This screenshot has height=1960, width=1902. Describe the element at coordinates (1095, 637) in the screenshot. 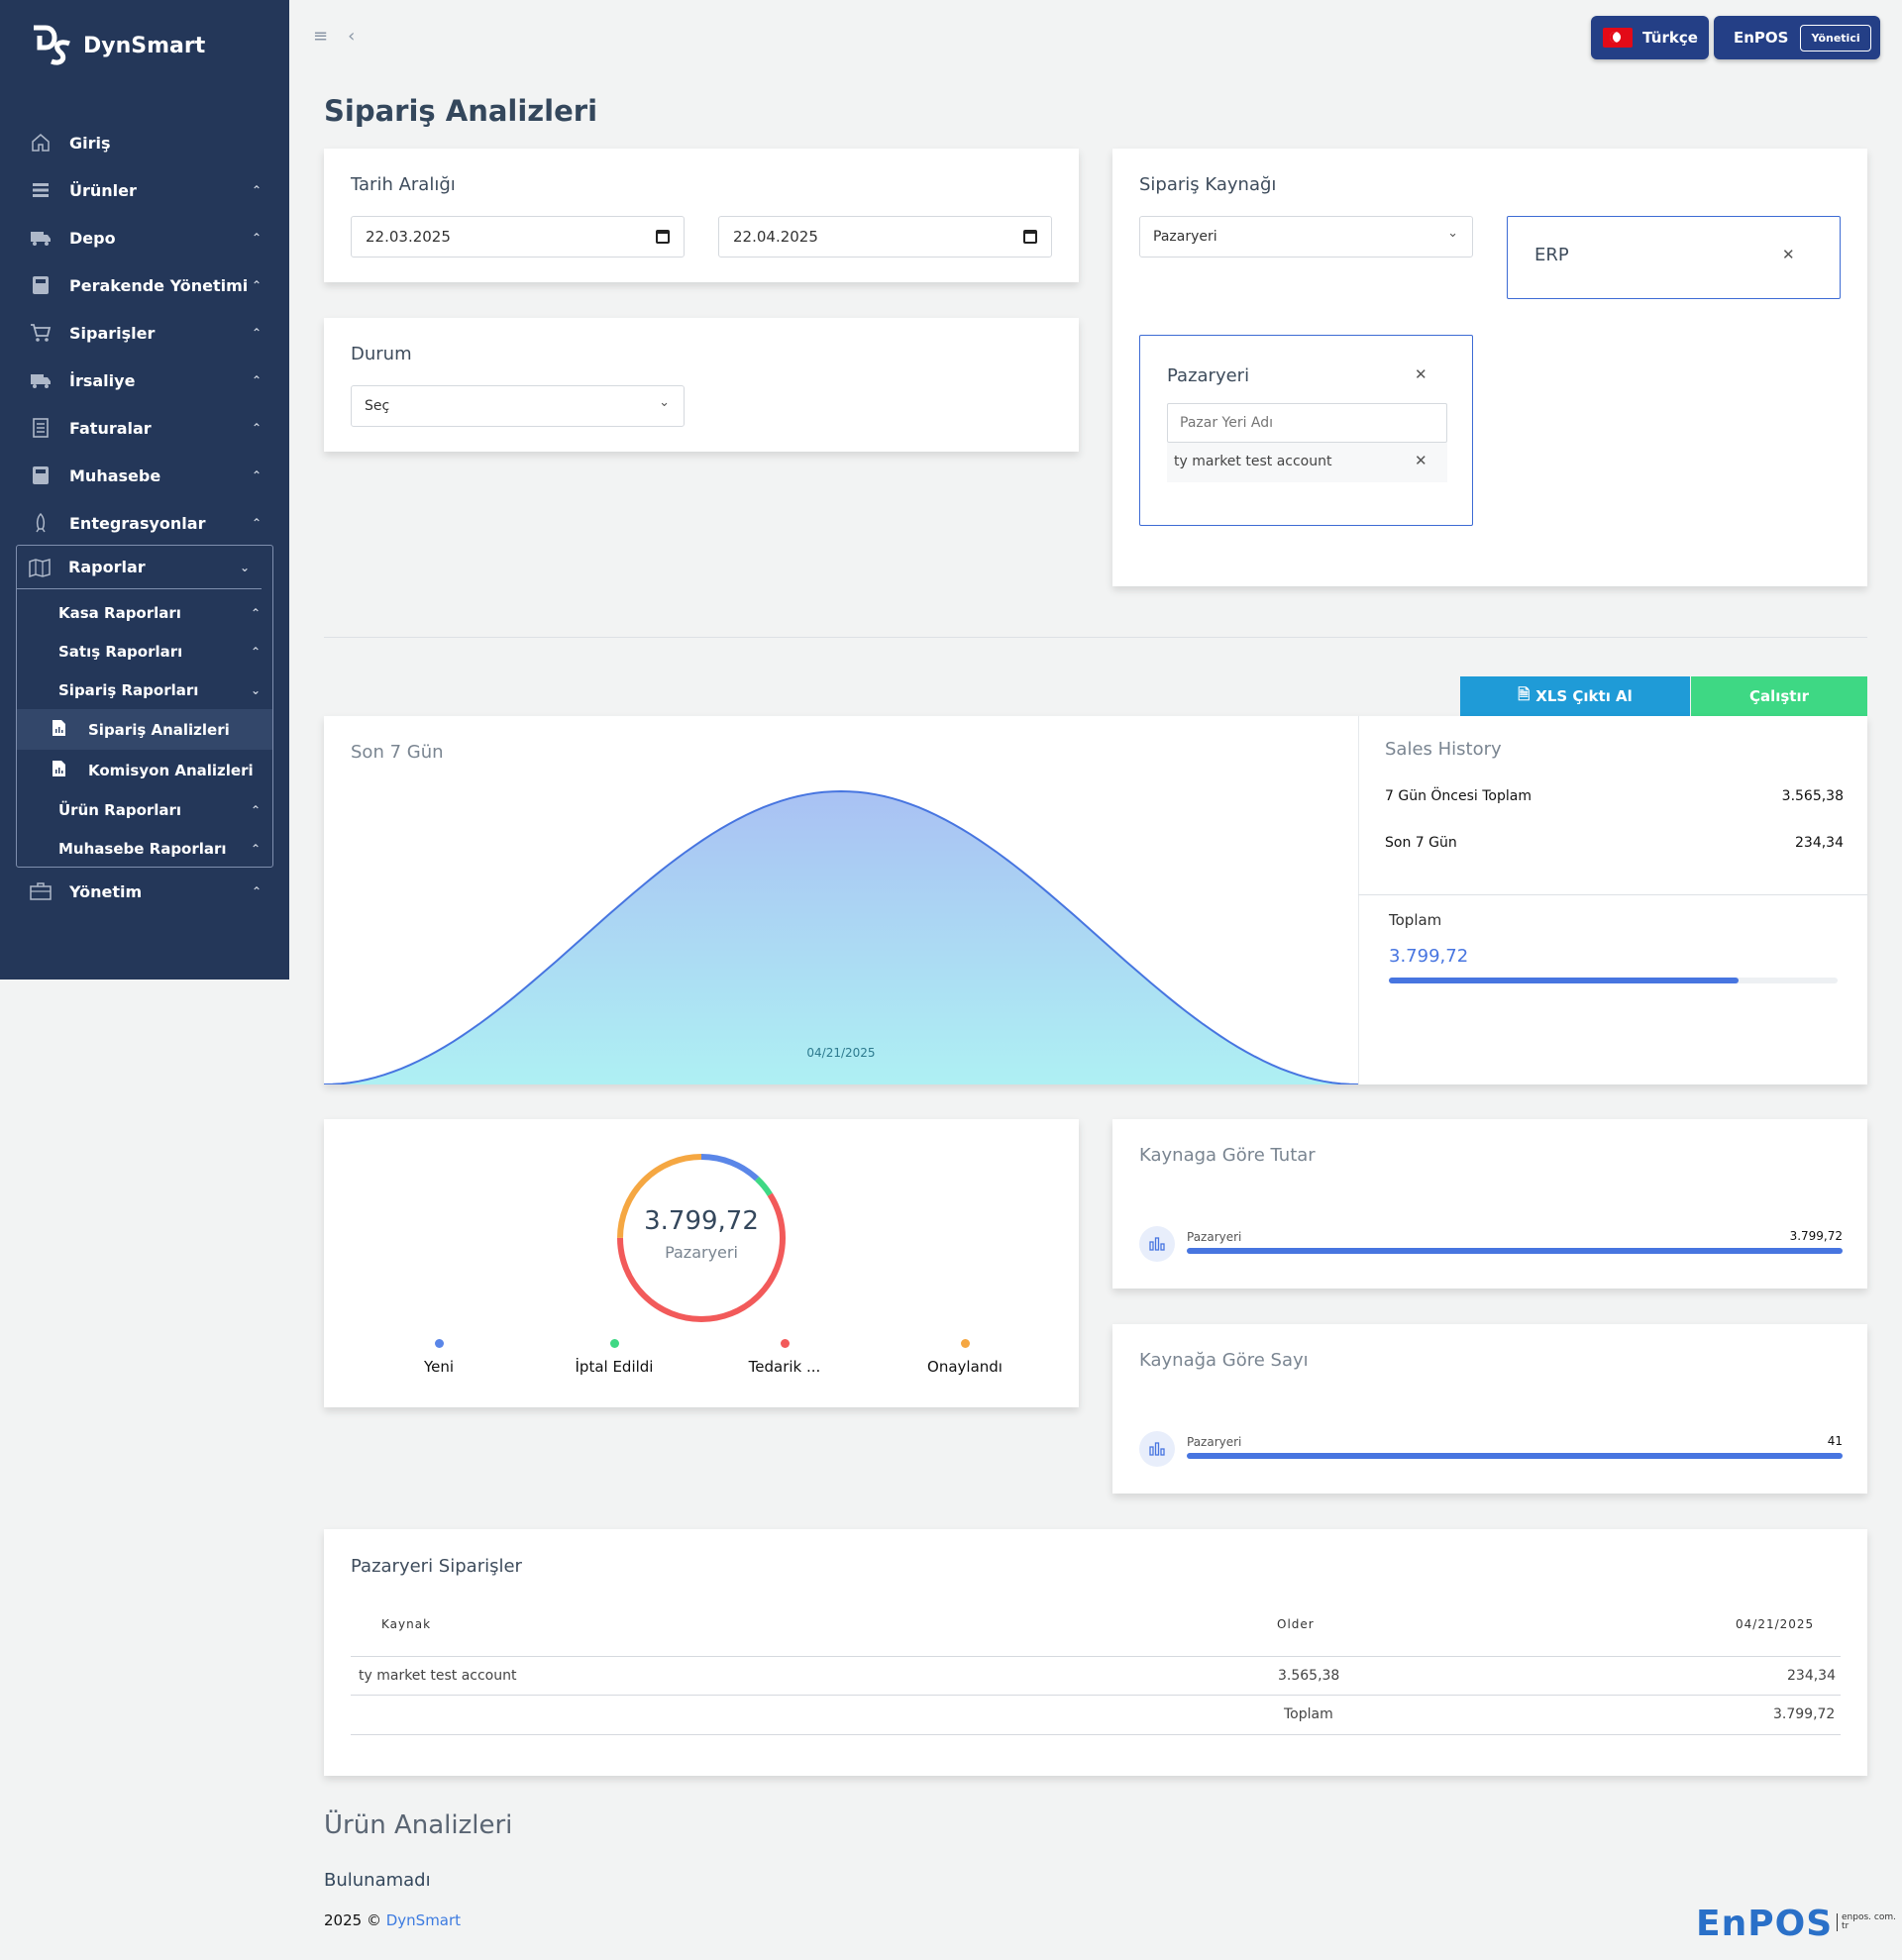

I see `section-divider` at that location.